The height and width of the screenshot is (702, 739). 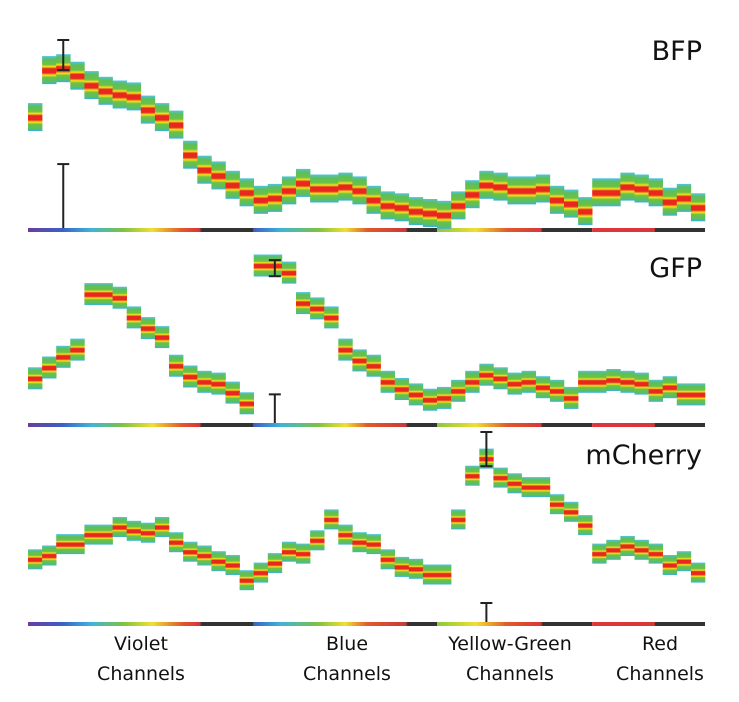 I want to click on group-label-violet-line1: Violet, so click(x=141, y=644).